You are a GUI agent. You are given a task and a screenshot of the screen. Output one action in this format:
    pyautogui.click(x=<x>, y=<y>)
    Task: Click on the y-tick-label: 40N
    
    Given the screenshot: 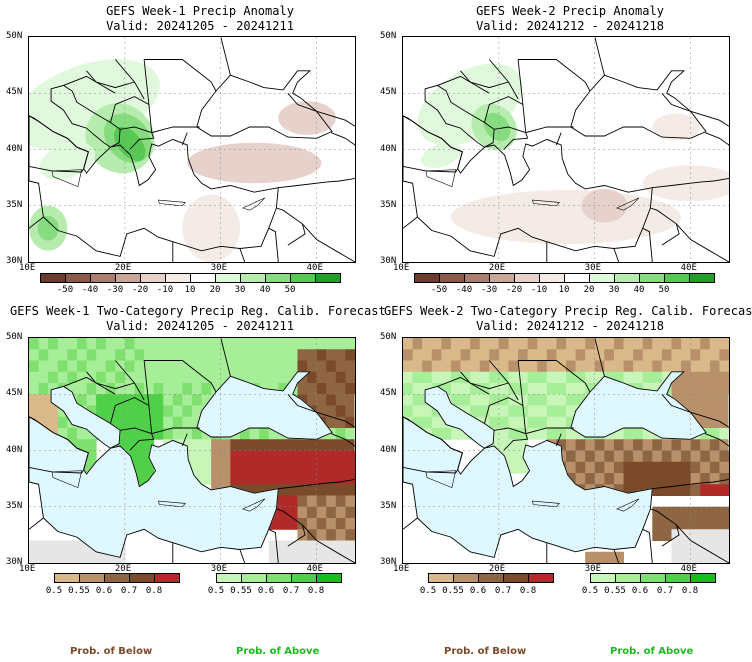 What is the action you would take?
    pyautogui.click(x=388, y=148)
    